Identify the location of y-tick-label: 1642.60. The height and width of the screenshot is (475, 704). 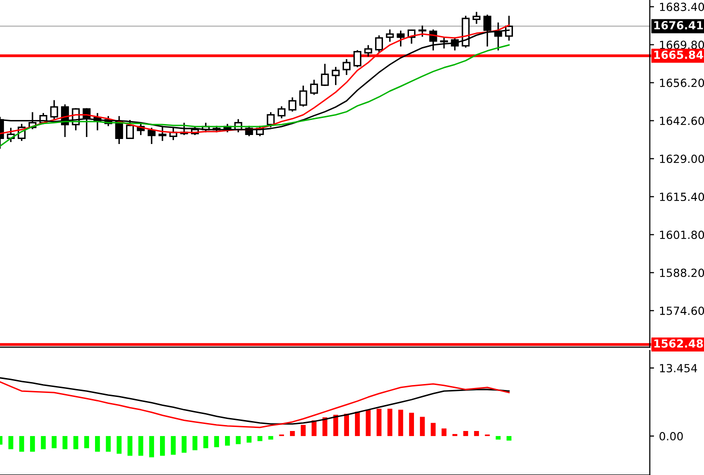
(682, 121).